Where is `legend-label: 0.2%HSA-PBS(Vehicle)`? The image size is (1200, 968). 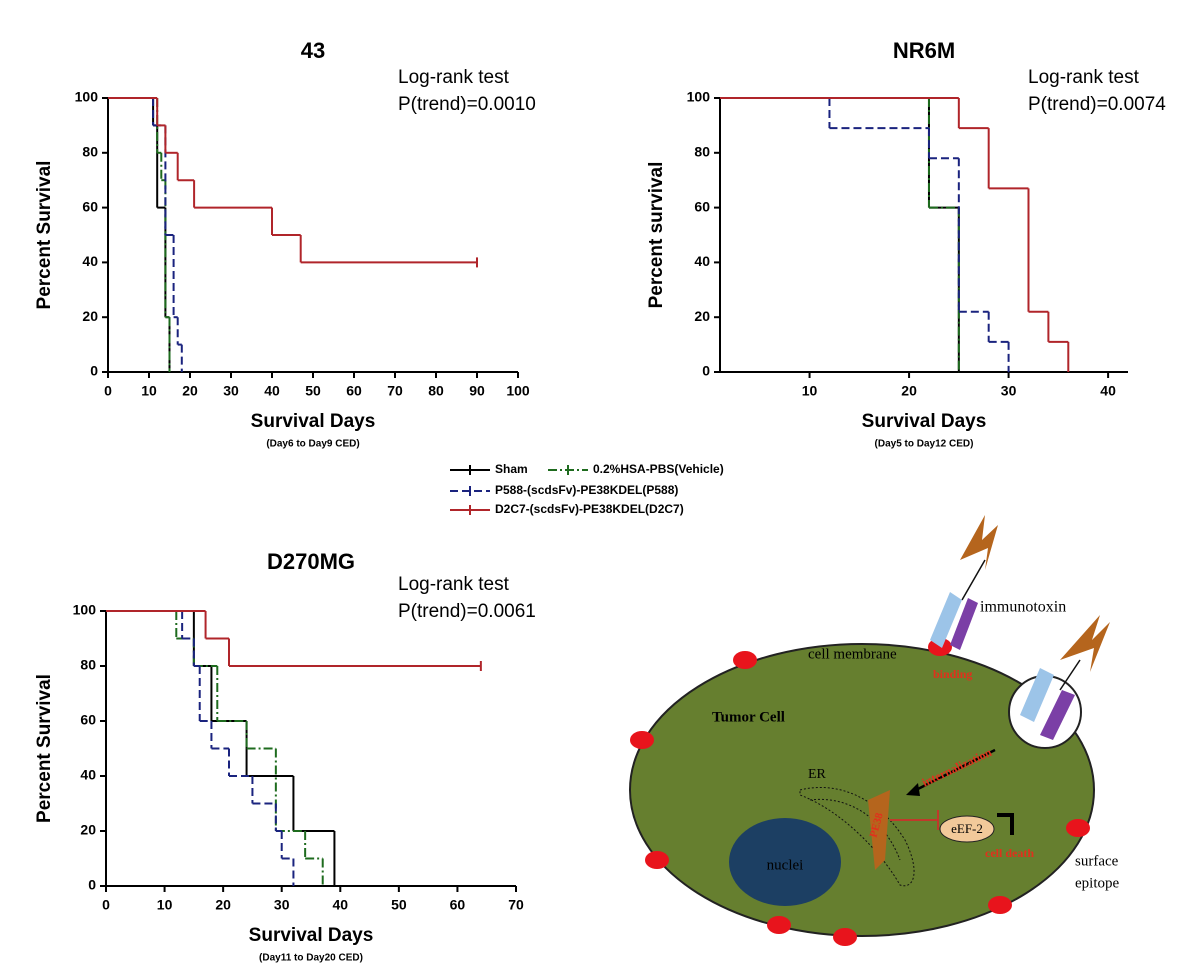
legend-label: 0.2%HSA-PBS(Vehicle) is located at coordinates (658, 469).